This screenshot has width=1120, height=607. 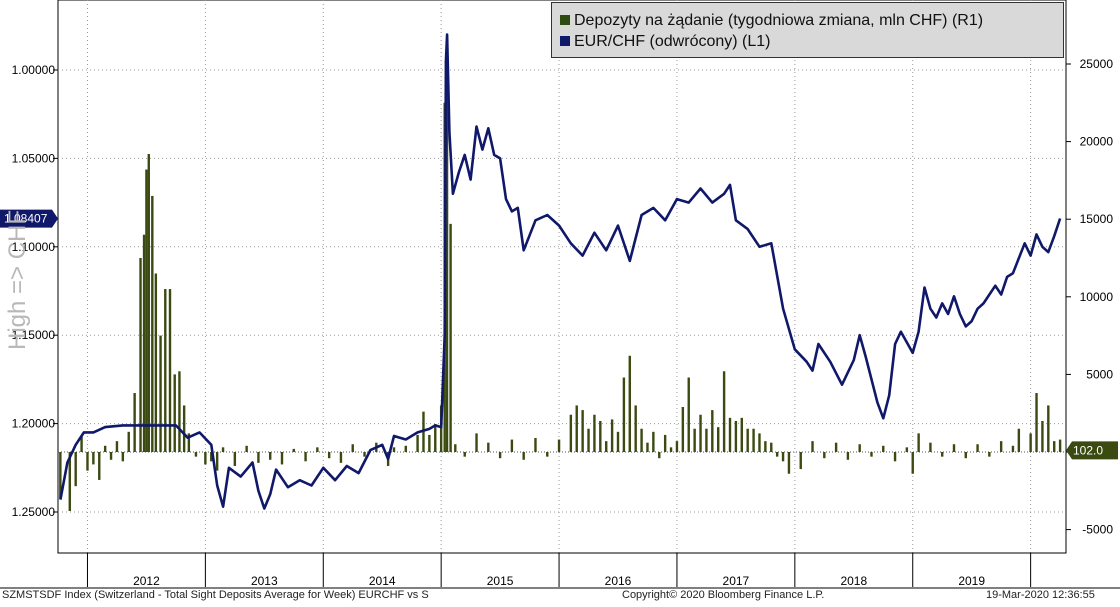 What do you see at coordinates (34, 70) in the screenshot?
I see `left-axis-tick-label: 1.00000` at bounding box center [34, 70].